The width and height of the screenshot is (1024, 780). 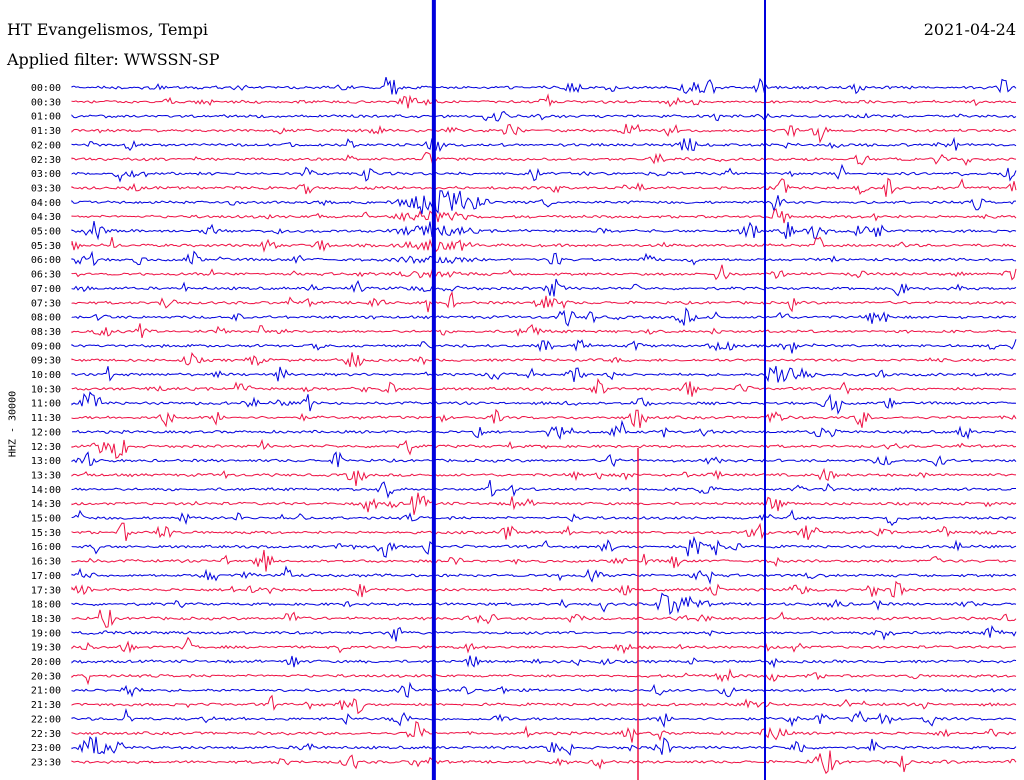 What do you see at coordinates (46, 719) in the screenshot?
I see `tick-label-2200: 22:00` at bounding box center [46, 719].